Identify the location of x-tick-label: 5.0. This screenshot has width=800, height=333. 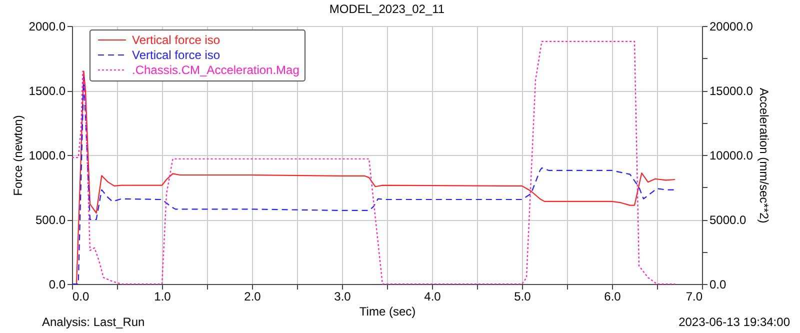
(523, 297).